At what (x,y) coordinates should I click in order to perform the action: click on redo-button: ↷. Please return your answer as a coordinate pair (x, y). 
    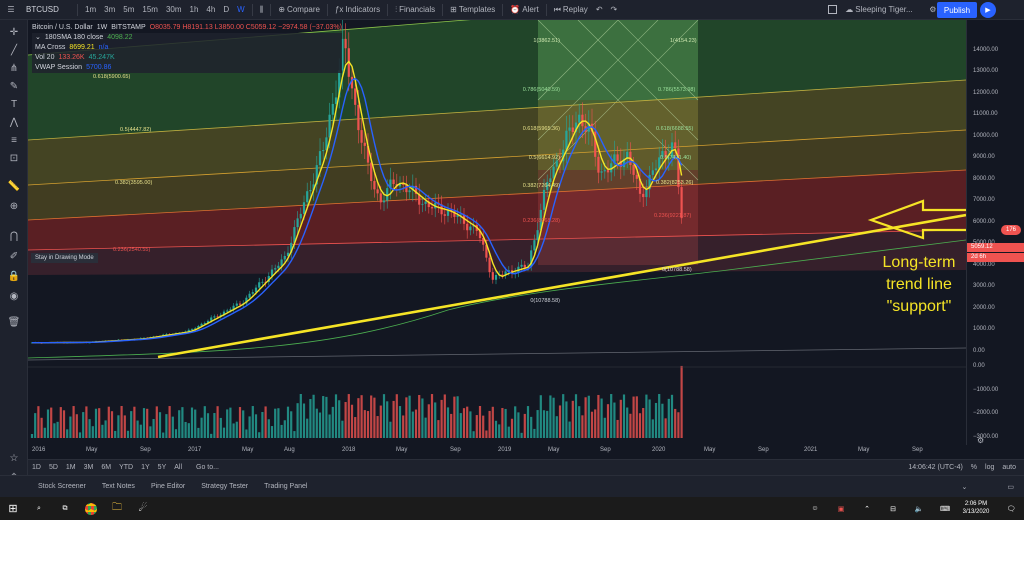
    Looking at the image, I should click on (614, 9).